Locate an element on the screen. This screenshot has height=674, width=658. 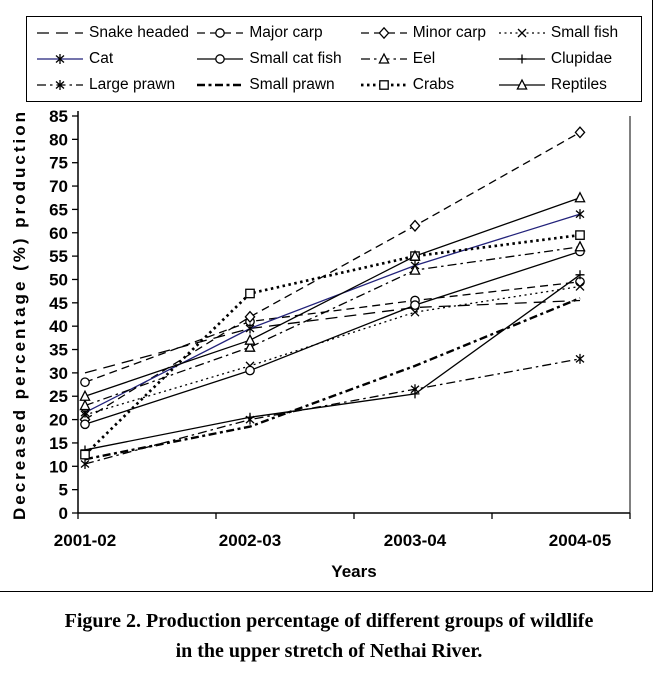
legend-label: Eel is located at coordinates (424, 58).